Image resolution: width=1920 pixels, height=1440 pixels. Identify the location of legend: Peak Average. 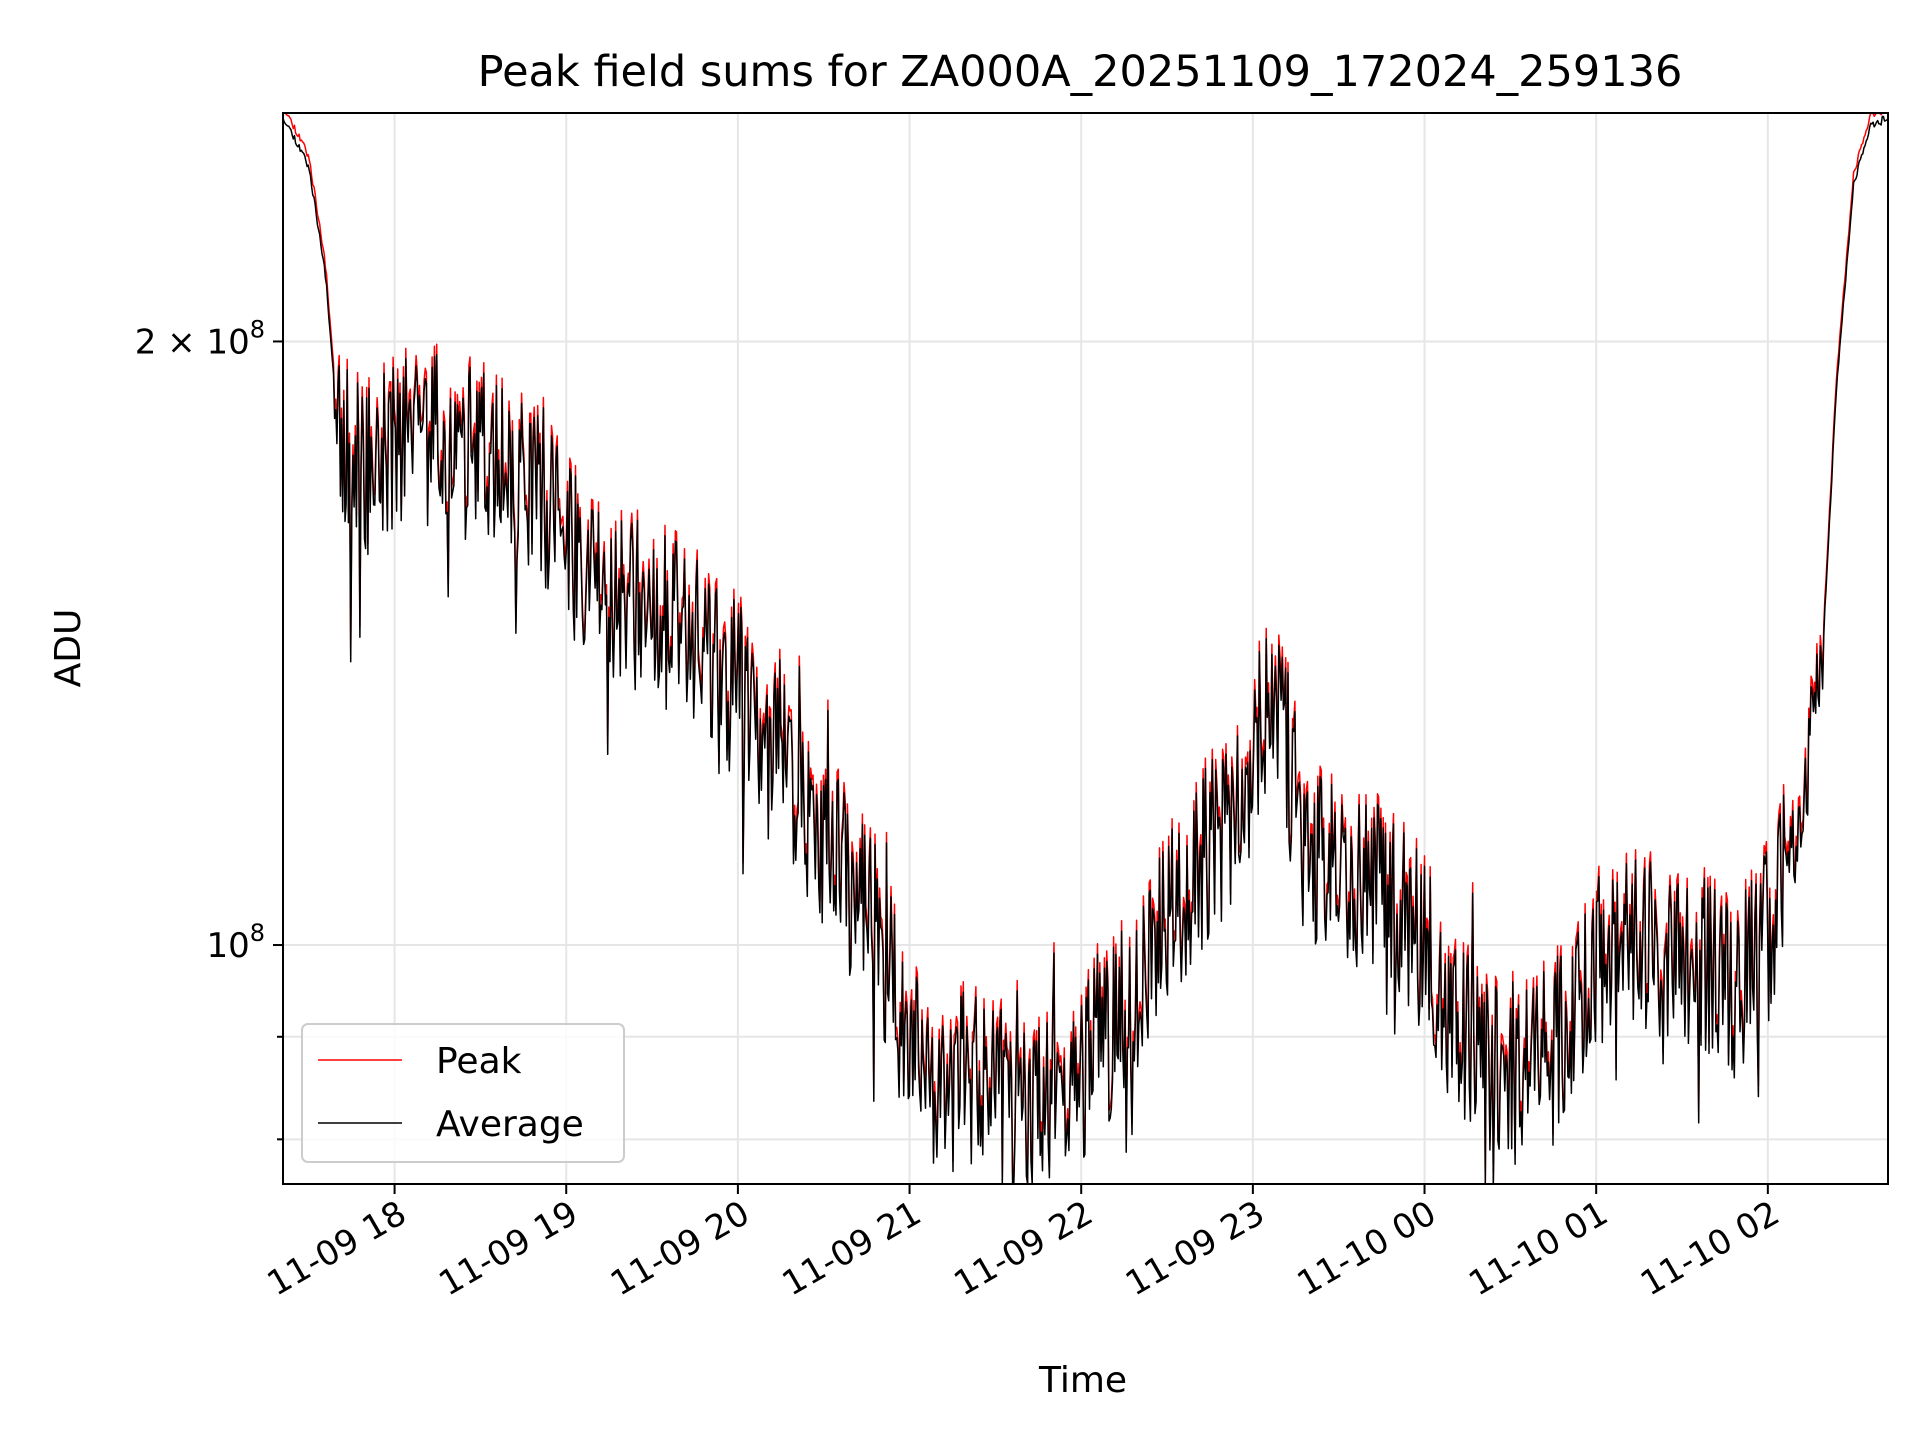
(463, 1093).